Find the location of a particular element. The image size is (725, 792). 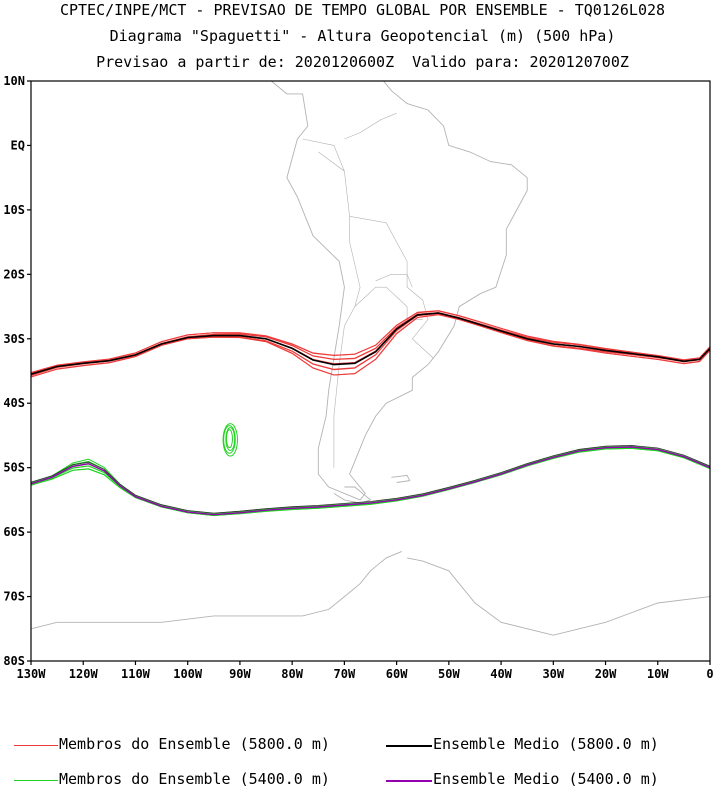

mean-5400-shadow-line is located at coordinates (370, 479).